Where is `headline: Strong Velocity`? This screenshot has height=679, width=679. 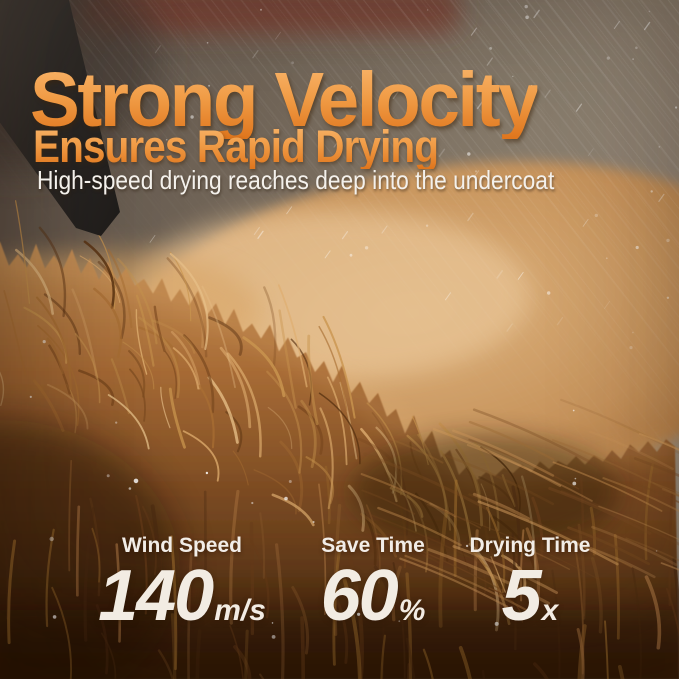
headline: Strong Velocity is located at coordinates (285, 99).